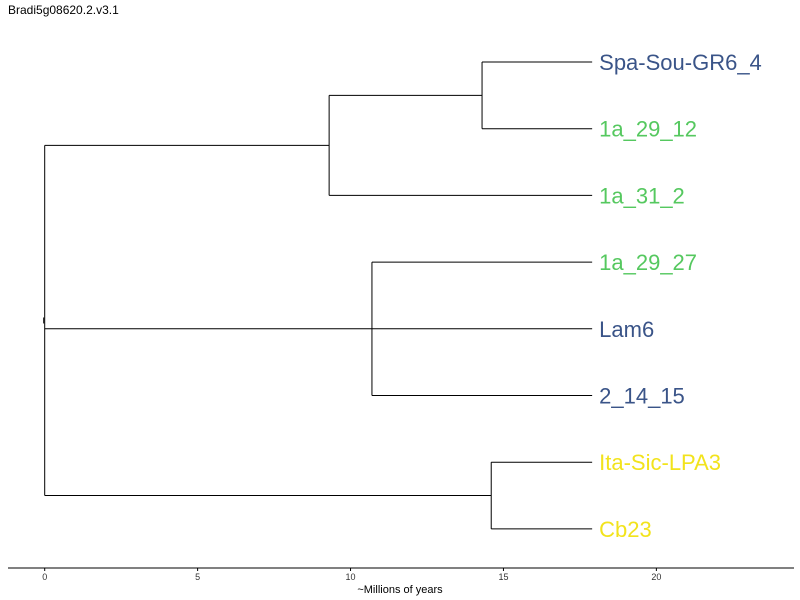 This screenshot has height=600, width=800. What do you see at coordinates (63, 10) in the screenshot?
I see `page-title: Bradi5g08620.2.v3.1` at bounding box center [63, 10].